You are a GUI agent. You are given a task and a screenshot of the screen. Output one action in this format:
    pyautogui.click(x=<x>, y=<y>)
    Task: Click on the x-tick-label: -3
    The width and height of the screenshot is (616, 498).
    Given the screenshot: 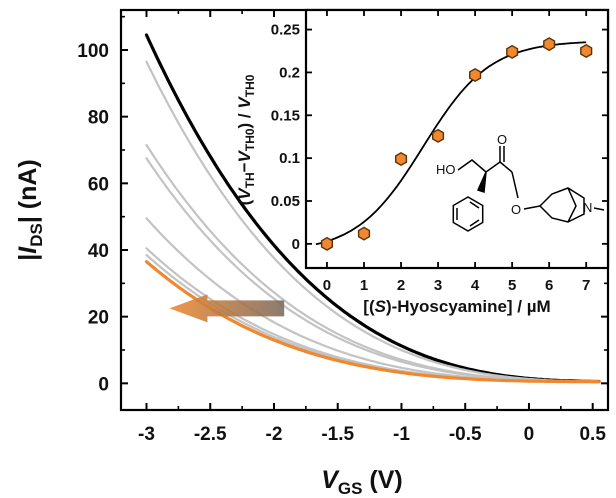 What is the action you would take?
    pyautogui.click(x=146, y=434)
    